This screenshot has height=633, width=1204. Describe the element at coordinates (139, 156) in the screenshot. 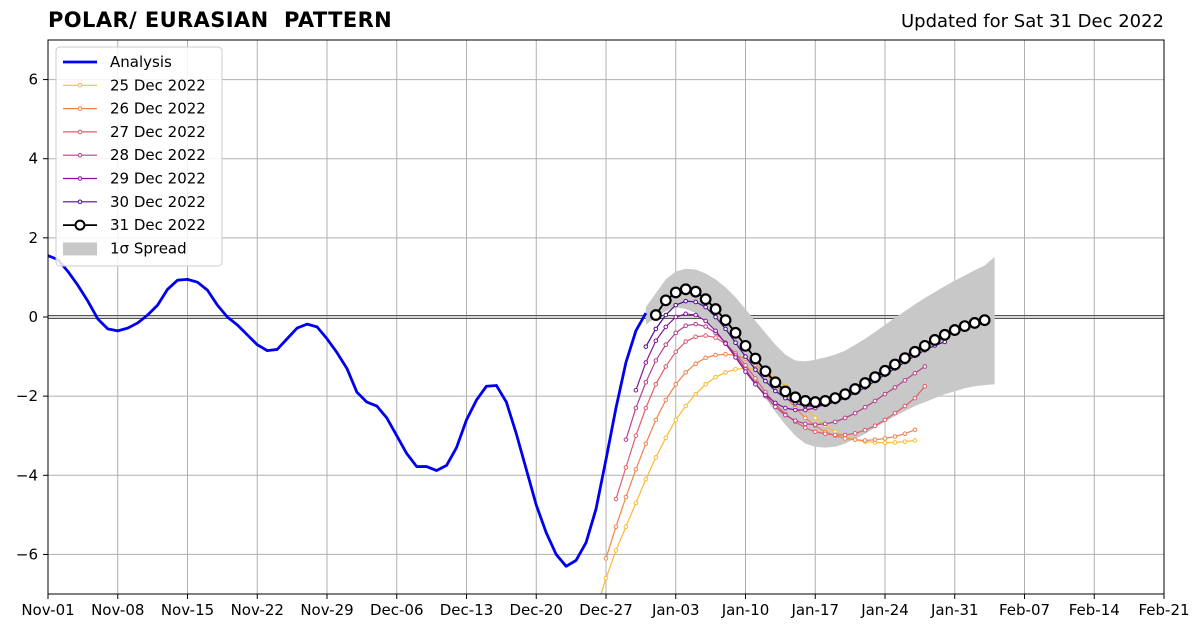

I see `legend-box` at that location.